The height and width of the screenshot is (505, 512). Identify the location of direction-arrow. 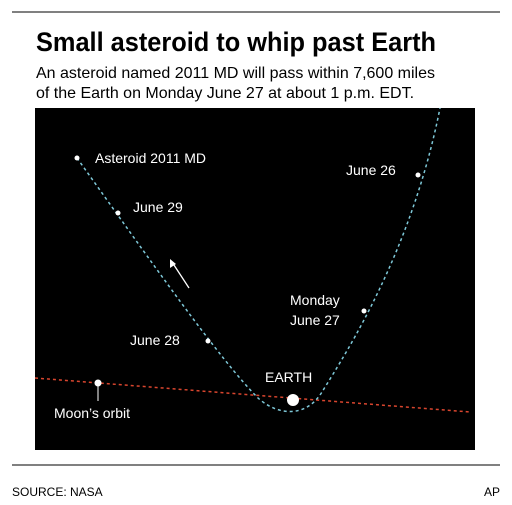
(180, 275).